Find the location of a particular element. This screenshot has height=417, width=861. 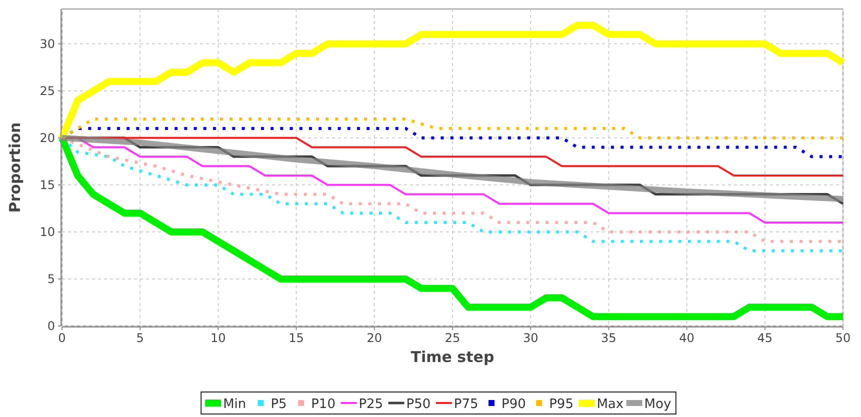

x-tick-label: 40 is located at coordinates (686, 338).